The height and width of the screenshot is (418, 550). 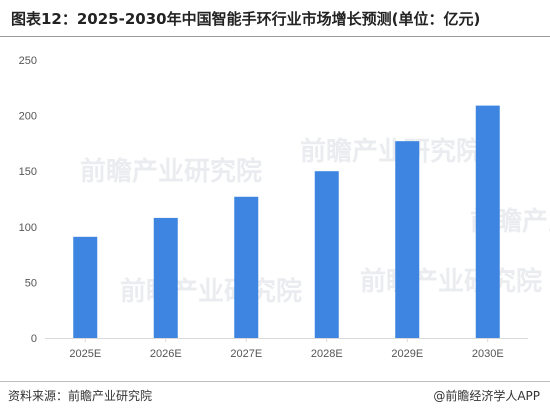 I want to click on source-note: 资料来源：前瞻产业研究院, so click(x=80, y=396).